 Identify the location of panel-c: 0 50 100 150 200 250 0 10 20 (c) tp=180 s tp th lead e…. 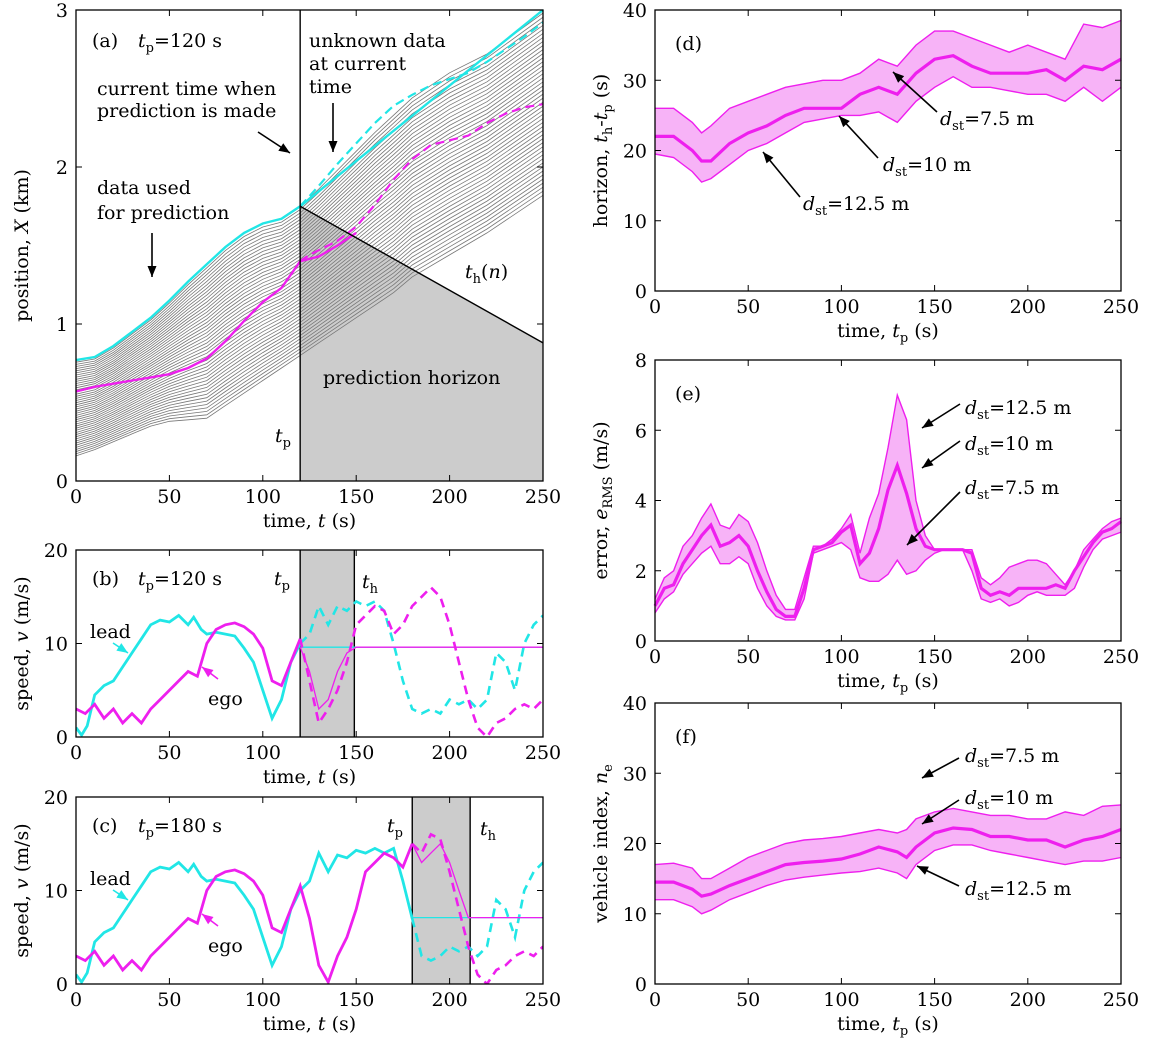
(286, 911).